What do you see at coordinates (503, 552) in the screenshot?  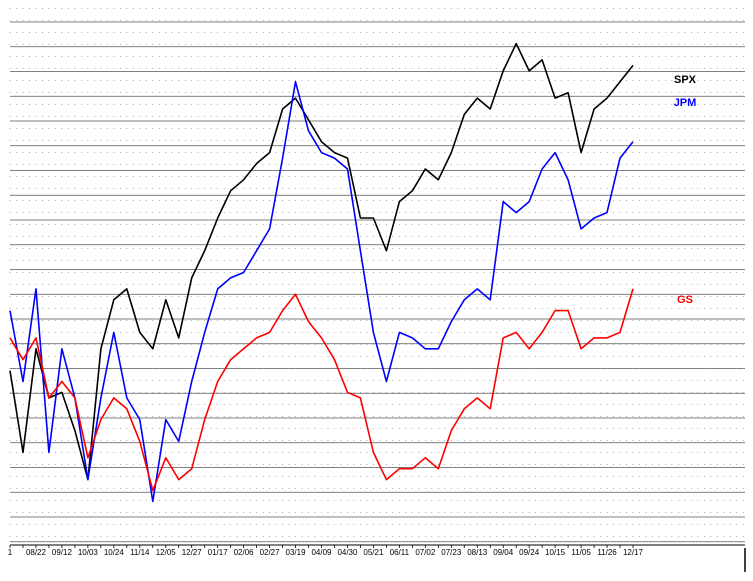 I see `x-tick-label: 09/04` at bounding box center [503, 552].